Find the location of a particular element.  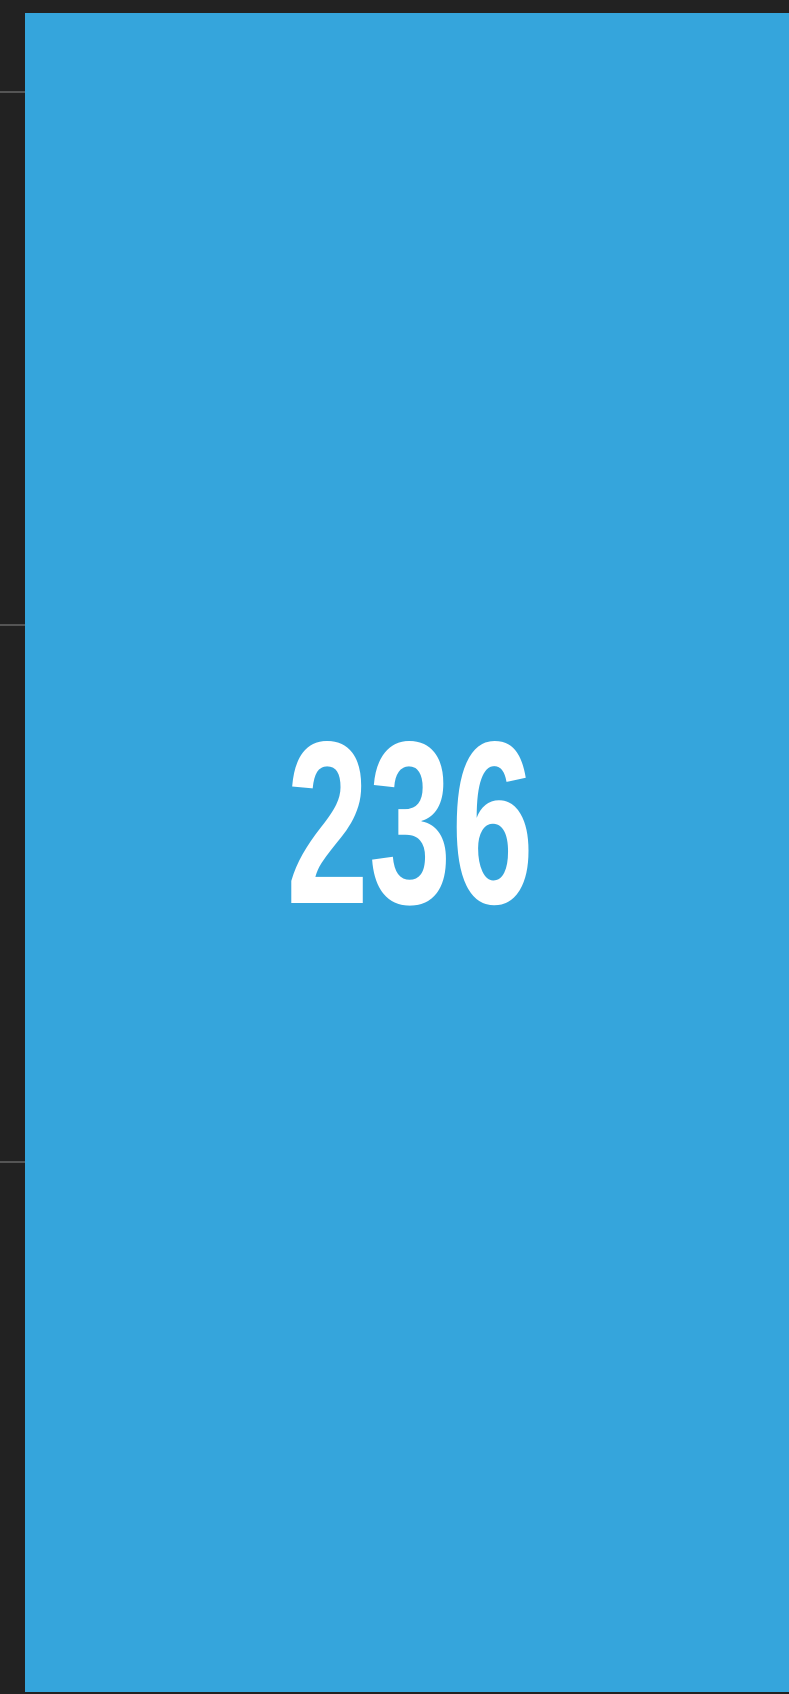

counter-value: 236 is located at coordinates (410, 824).